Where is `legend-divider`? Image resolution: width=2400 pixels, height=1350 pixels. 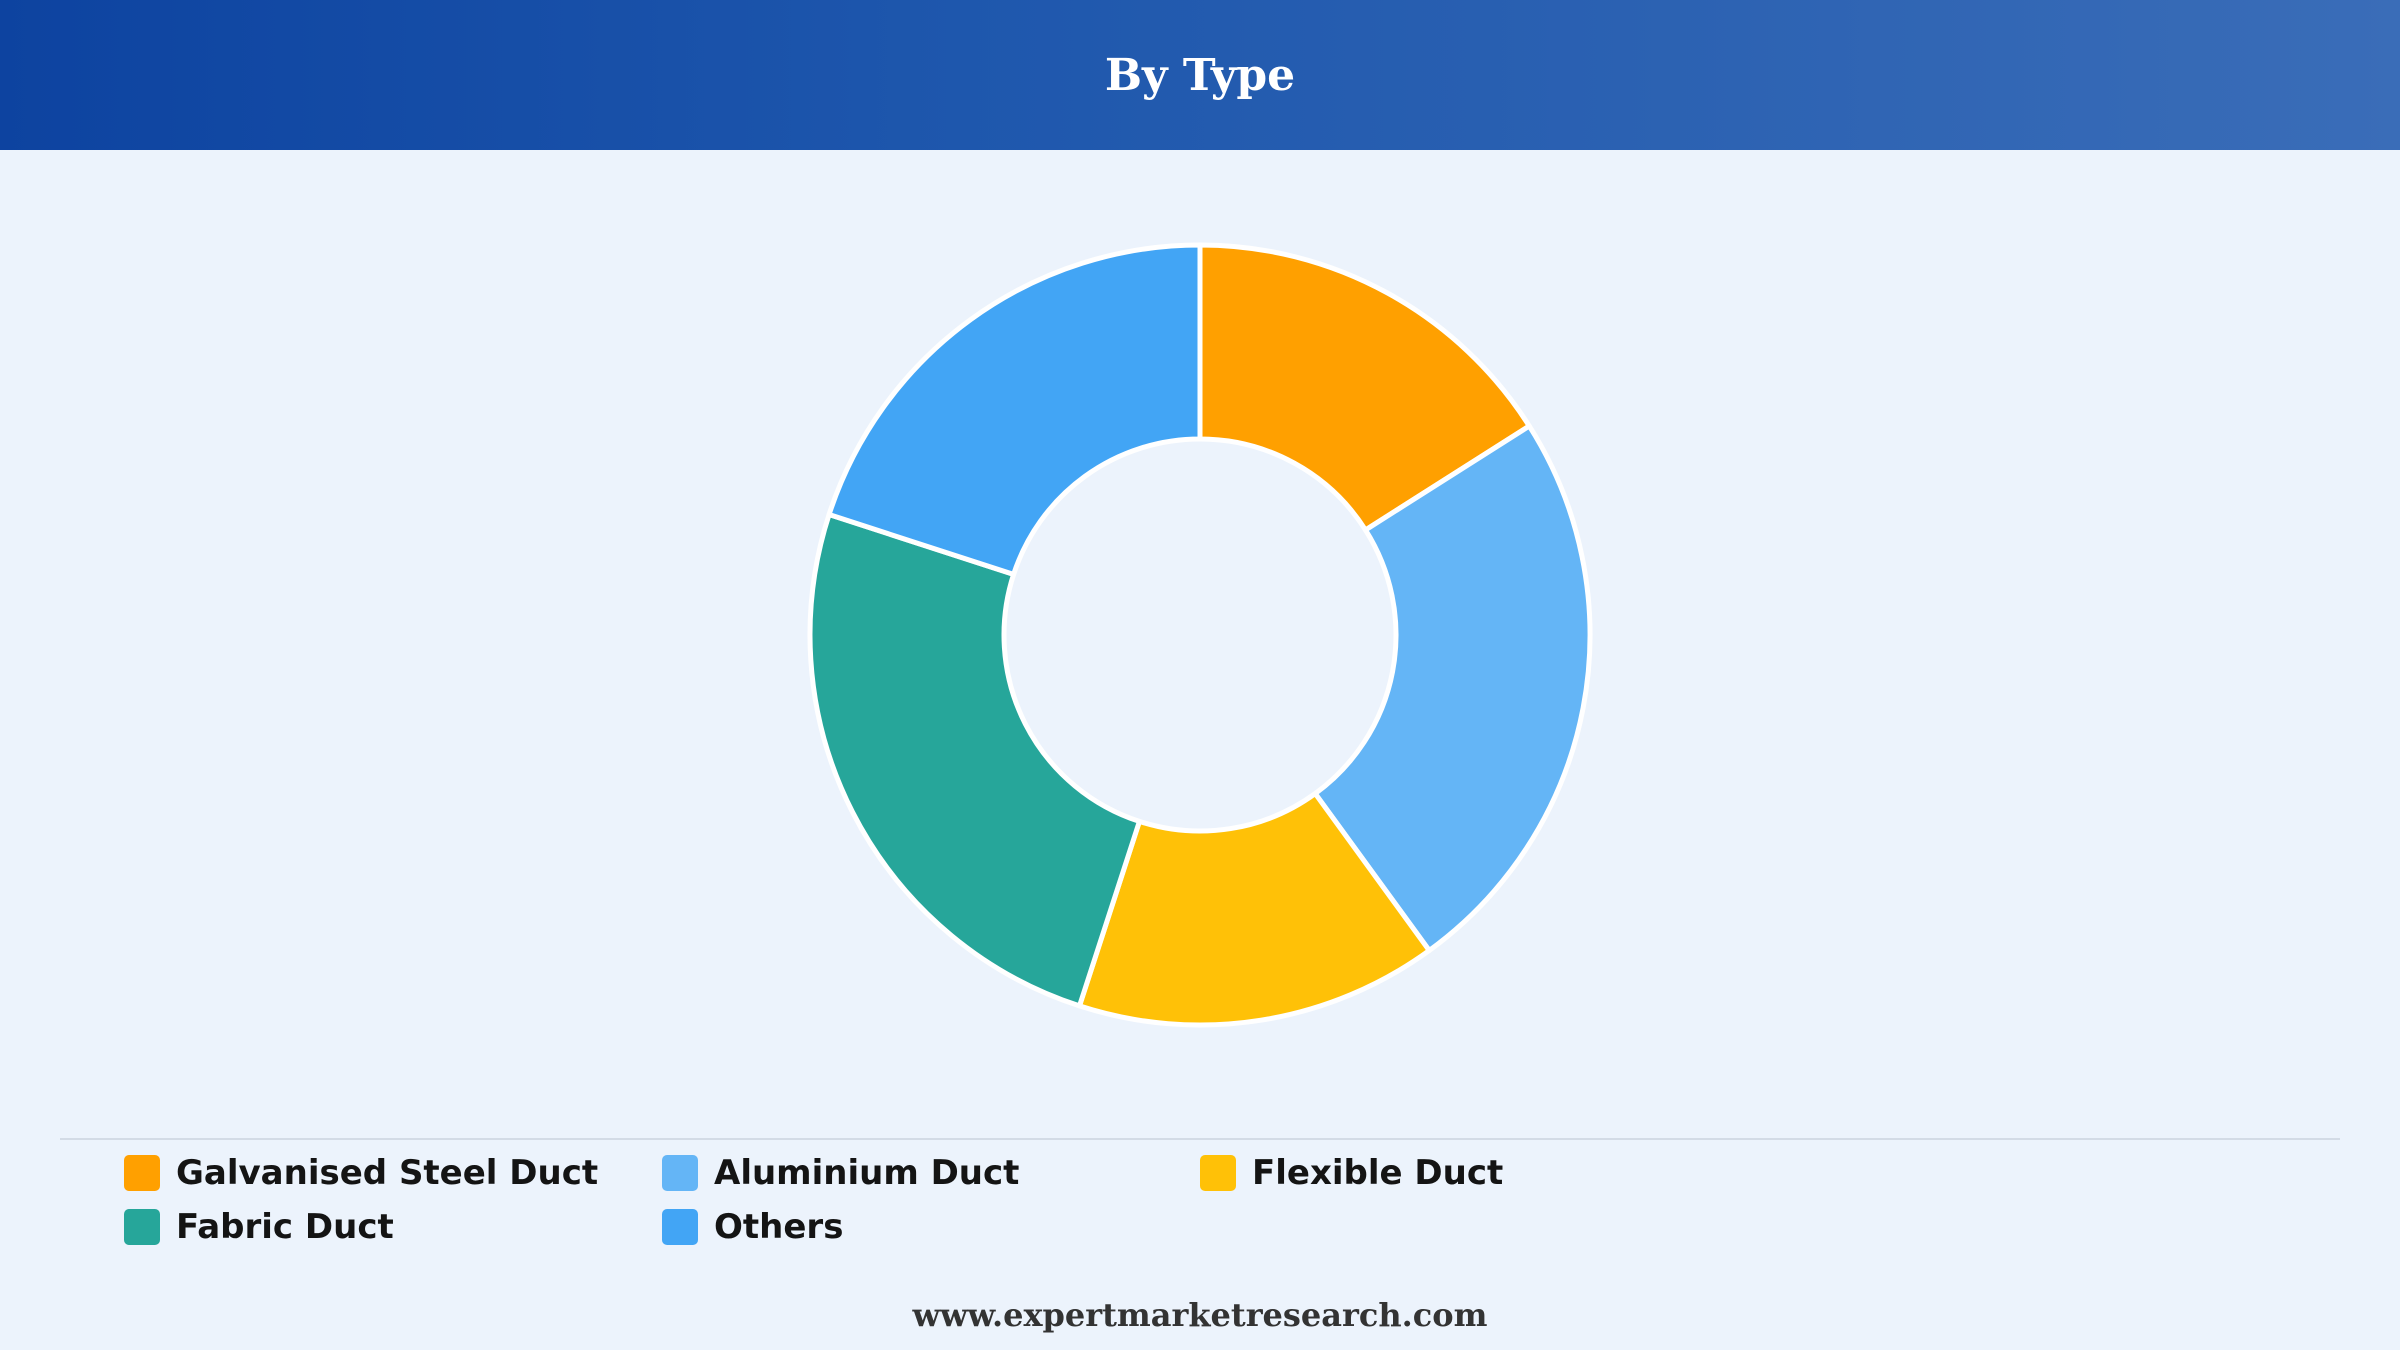 legend-divider is located at coordinates (1200, 1139).